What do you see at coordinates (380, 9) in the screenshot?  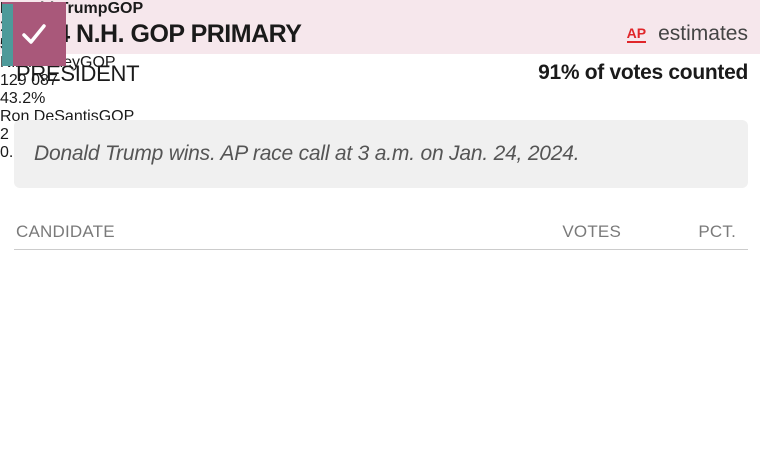 I see `candidate-name: Donald TrumpGOP` at bounding box center [380, 9].